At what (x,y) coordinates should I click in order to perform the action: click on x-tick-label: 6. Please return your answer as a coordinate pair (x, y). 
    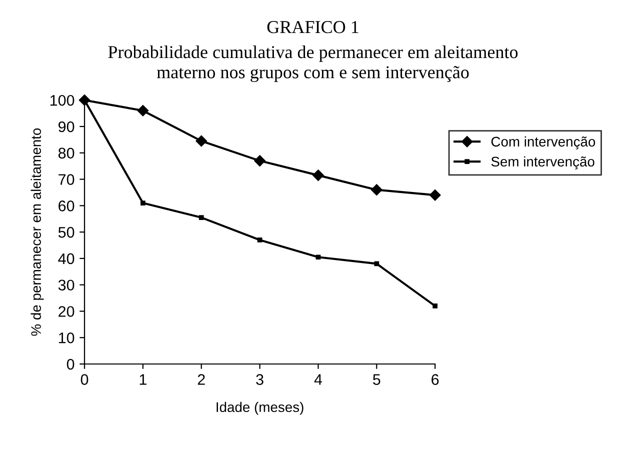
    Looking at the image, I should click on (435, 379).